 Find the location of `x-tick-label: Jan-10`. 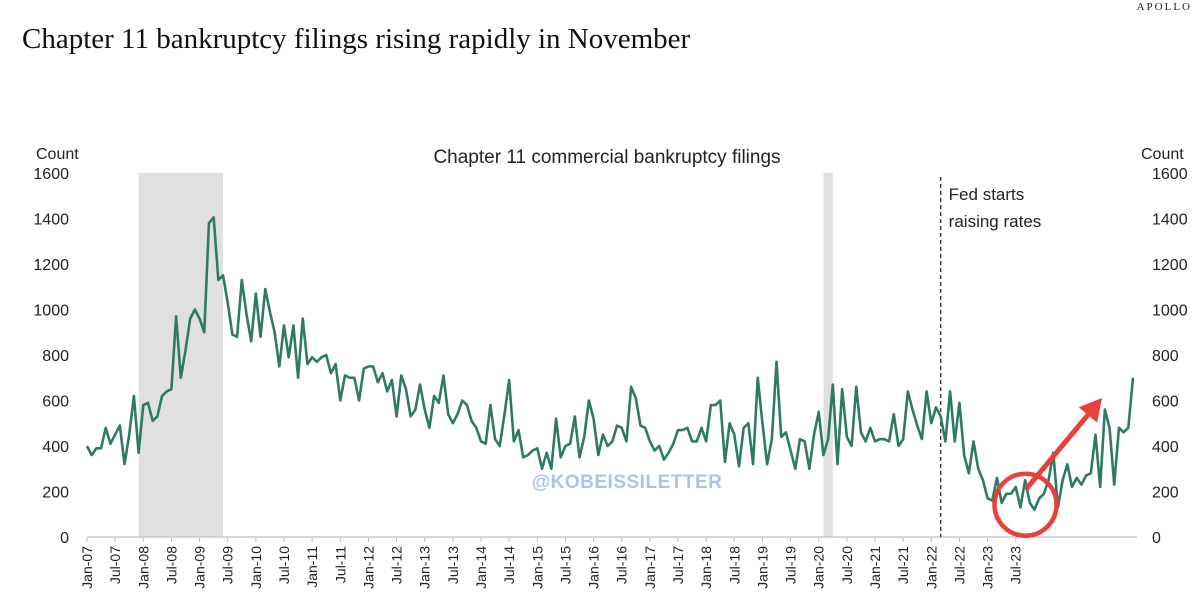

x-tick-label: Jan-10 is located at coordinates (256, 567).